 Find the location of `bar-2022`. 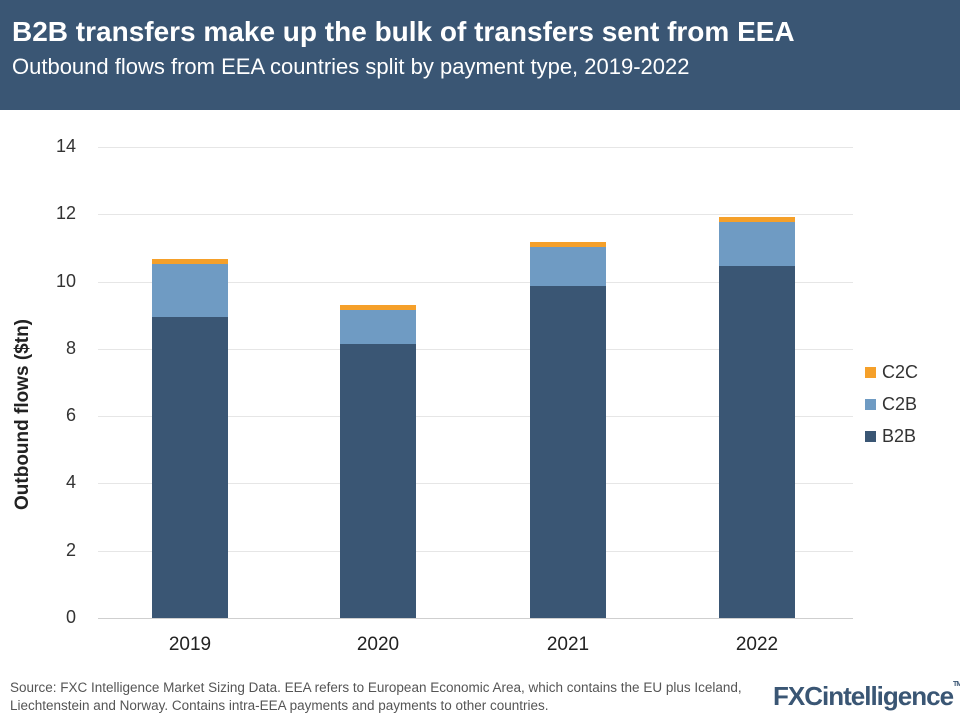

bar-2022 is located at coordinates (757, 382).